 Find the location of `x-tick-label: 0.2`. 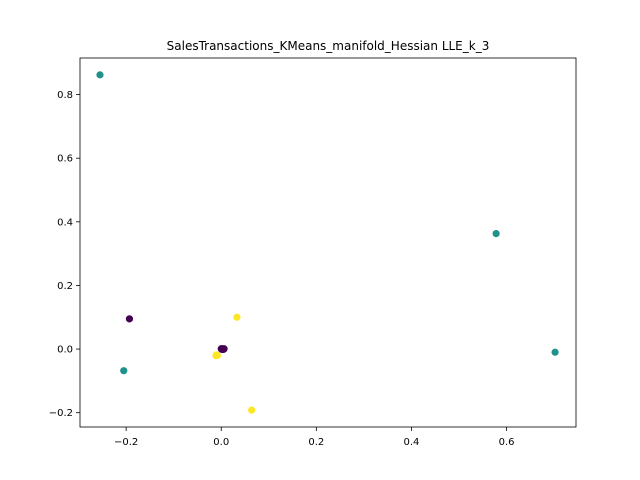

x-tick-label: 0.2 is located at coordinates (316, 442).